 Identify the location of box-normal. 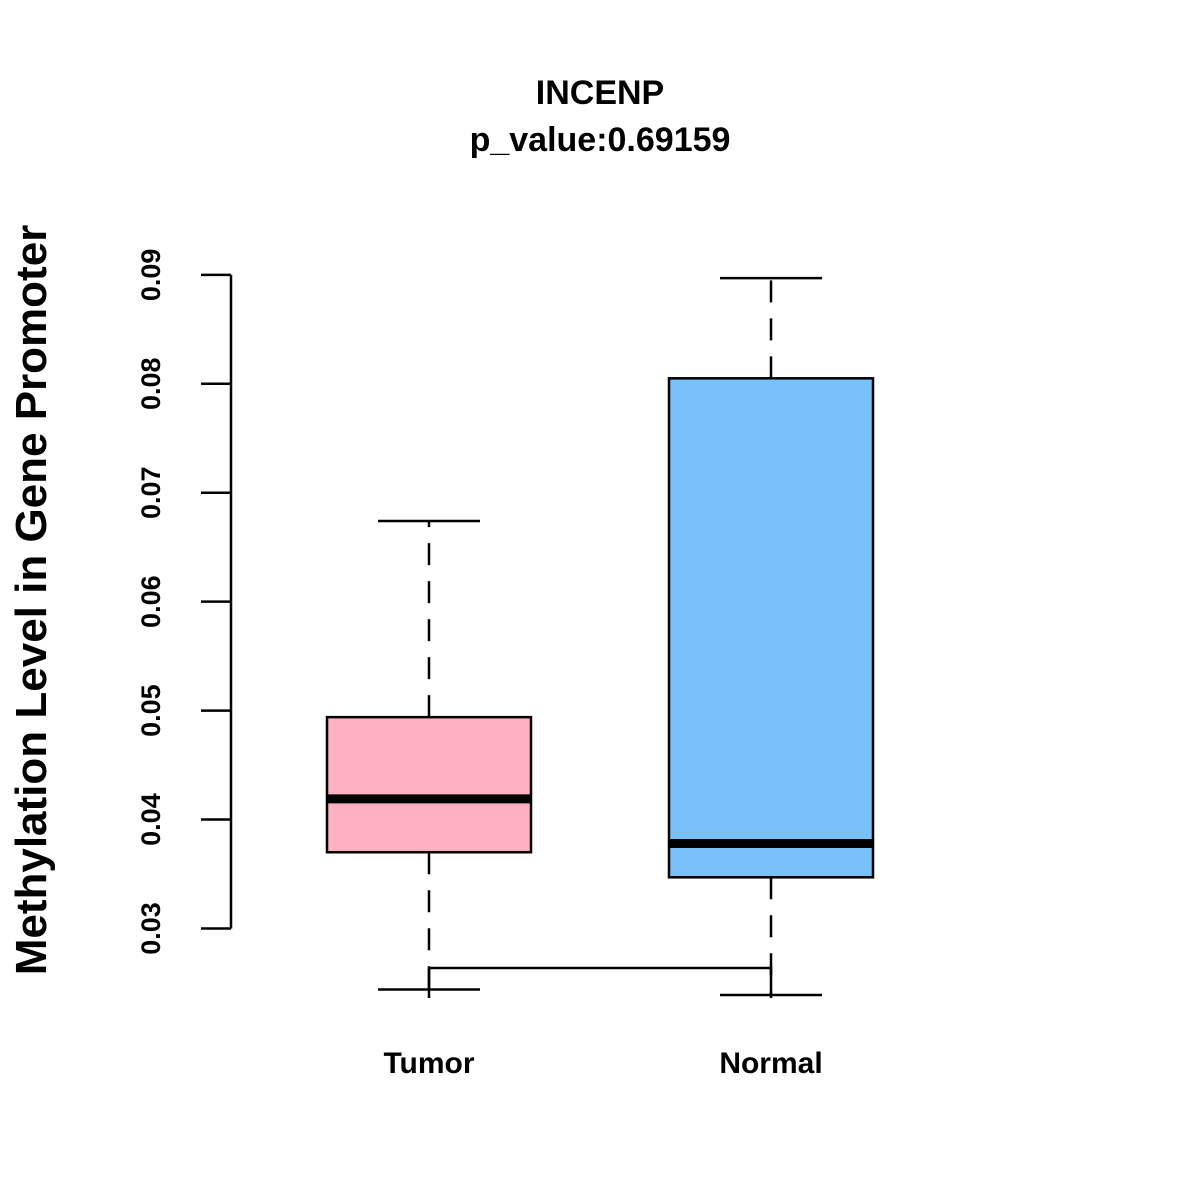
(771, 636).